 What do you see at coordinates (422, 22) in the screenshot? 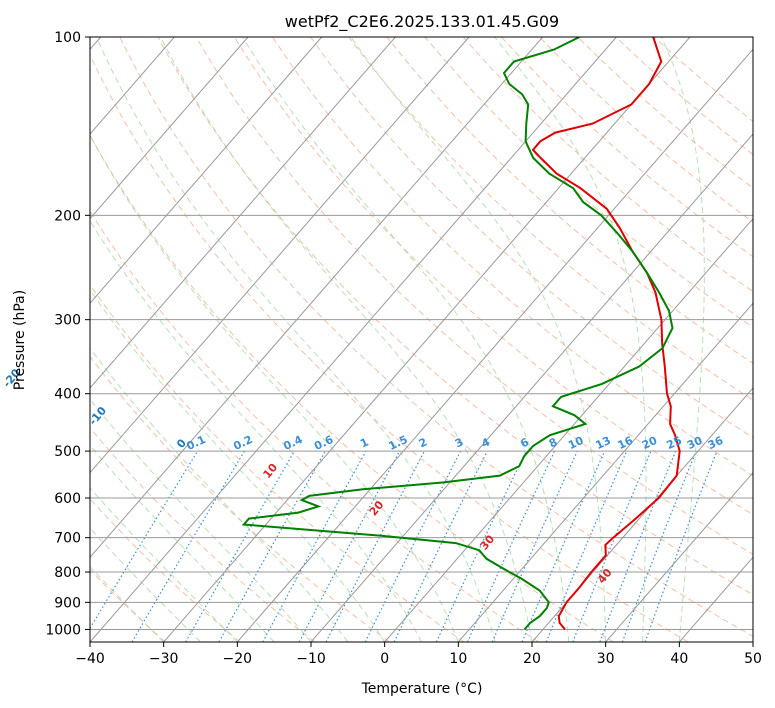
I see `chart-title: wetPf2_C2E6.2025.133.01.45.G09` at bounding box center [422, 22].